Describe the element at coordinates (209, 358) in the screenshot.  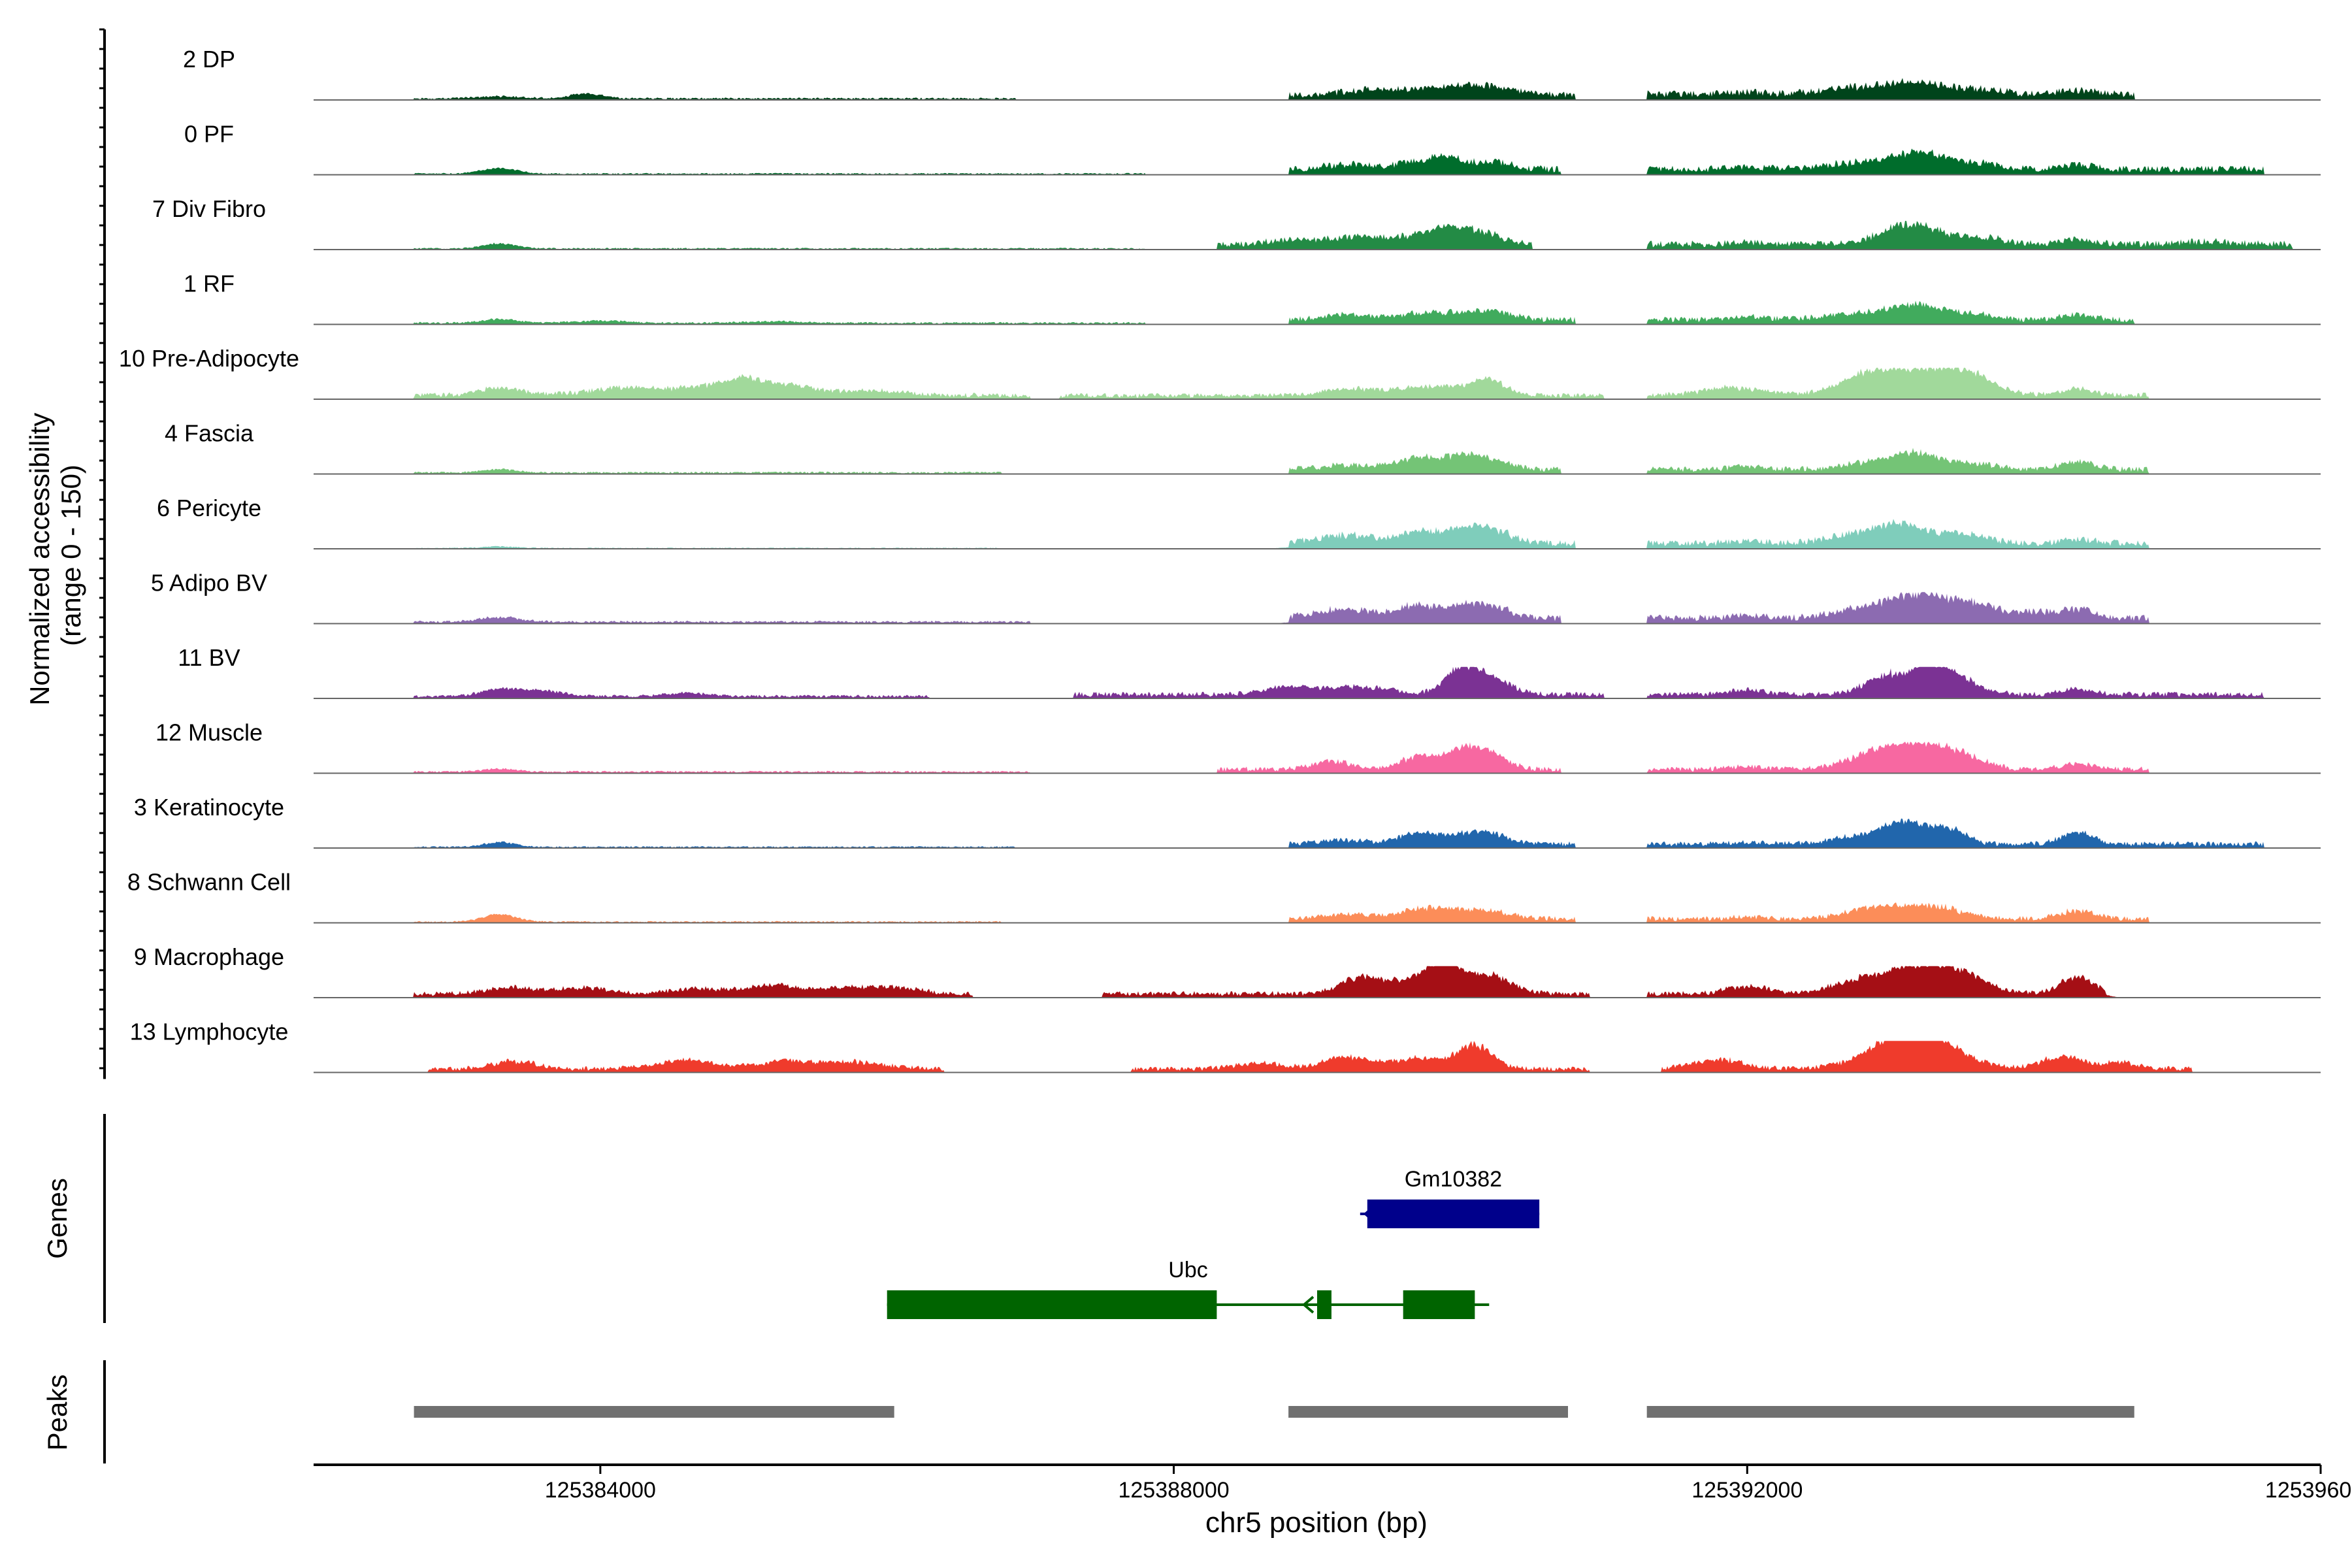
I see `track-label: 10 Pre-Adipocyte` at that location.